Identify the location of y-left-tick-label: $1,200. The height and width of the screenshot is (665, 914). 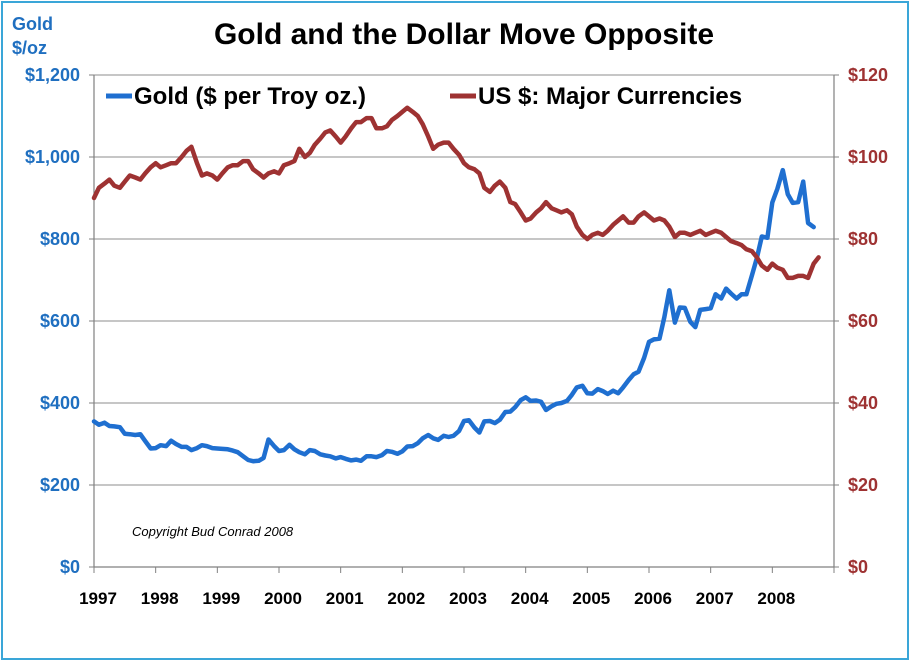
(52, 75).